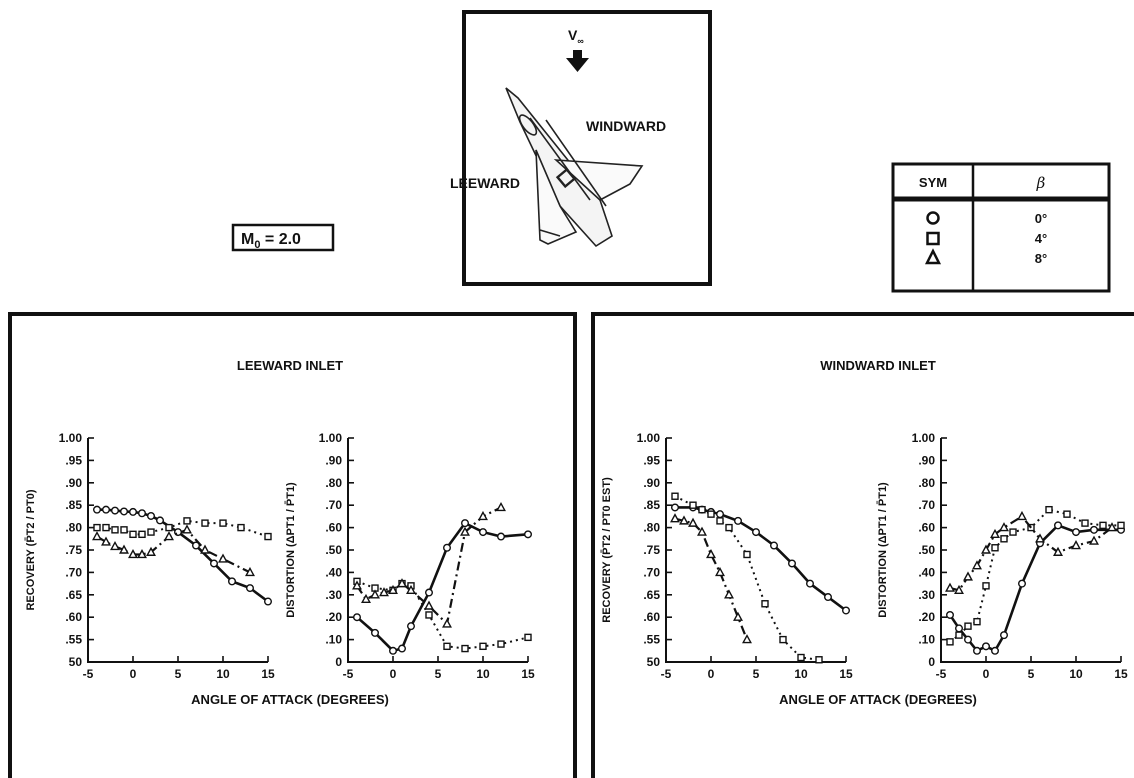 This screenshot has height=778, width=1134. What do you see at coordinates (333, 572) in the screenshot?
I see `y-tick-label: .40` at bounding box center [333, 572].